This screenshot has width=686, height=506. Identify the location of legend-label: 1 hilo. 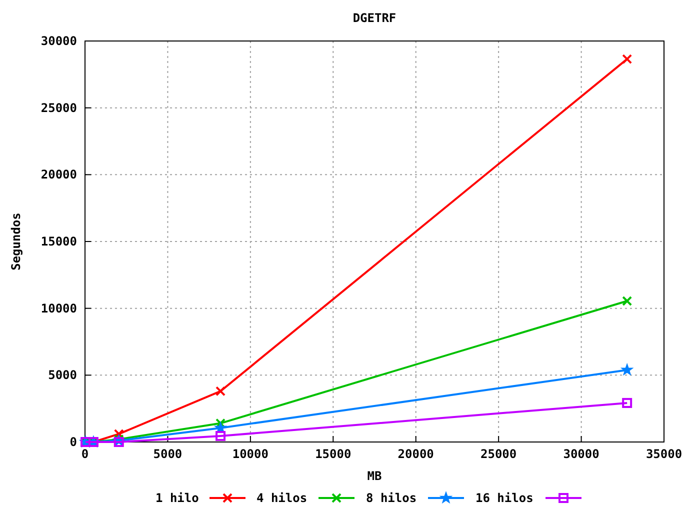
(177, 498).